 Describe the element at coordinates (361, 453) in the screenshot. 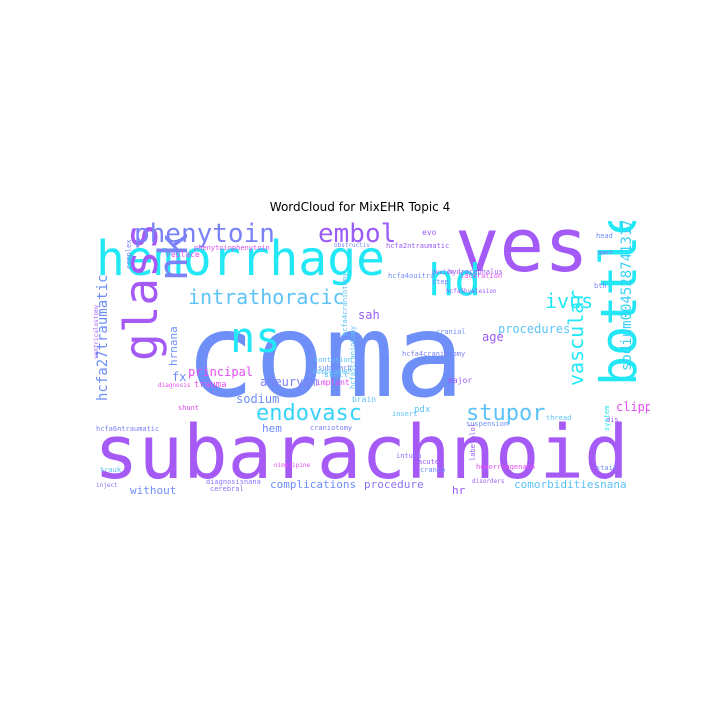

I see `word-subarachnoid: subarachnoid` at that location.